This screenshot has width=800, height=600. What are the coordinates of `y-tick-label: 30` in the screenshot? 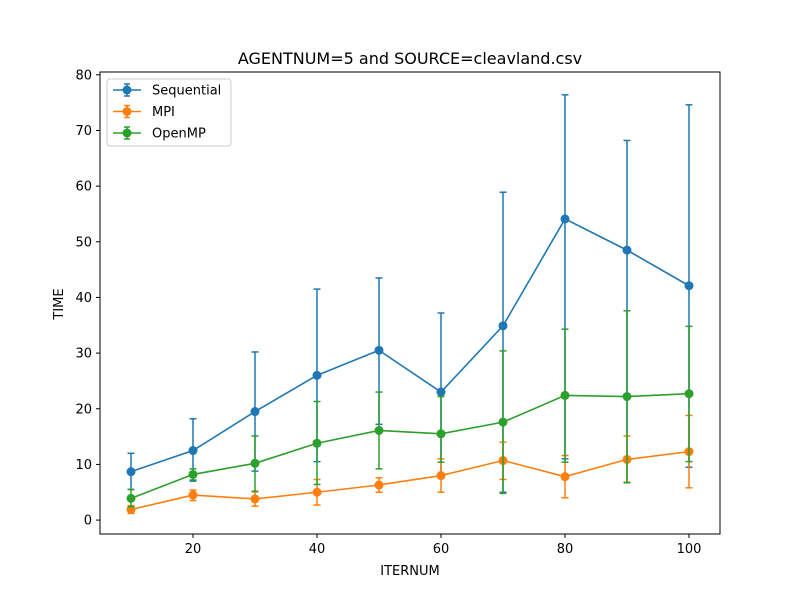 It's located at (83, 354).